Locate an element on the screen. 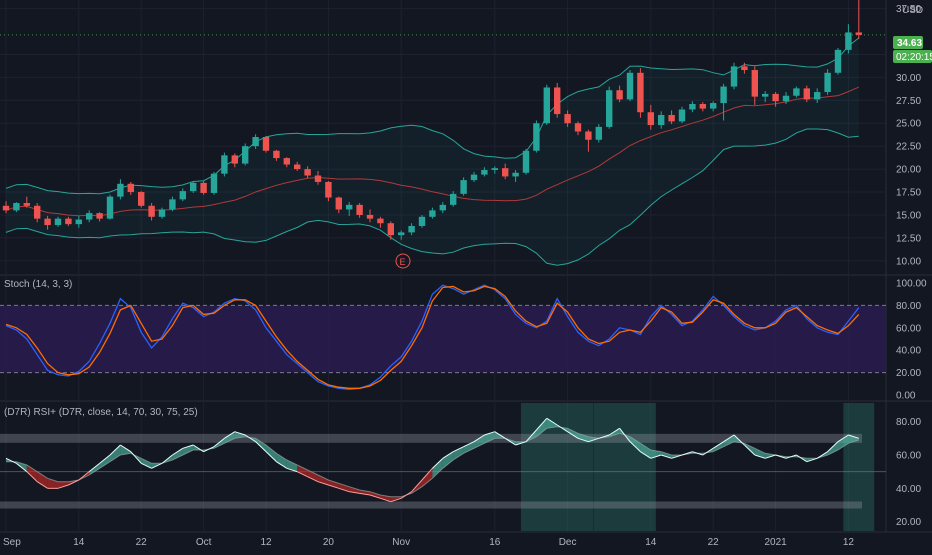  rsi-signal-line is located at coordinates (432, 462).